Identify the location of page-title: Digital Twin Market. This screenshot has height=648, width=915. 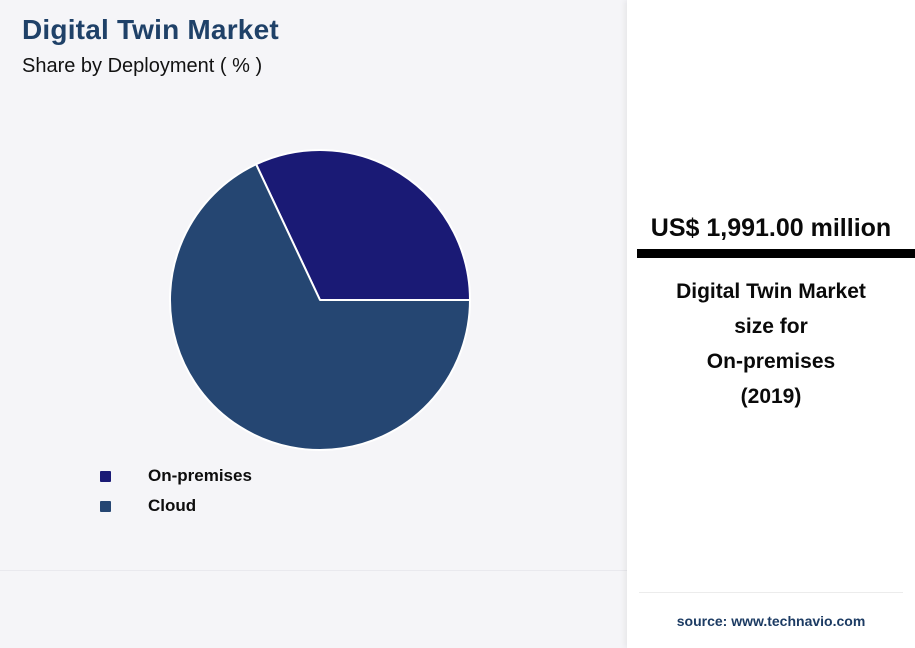
(150, 29).